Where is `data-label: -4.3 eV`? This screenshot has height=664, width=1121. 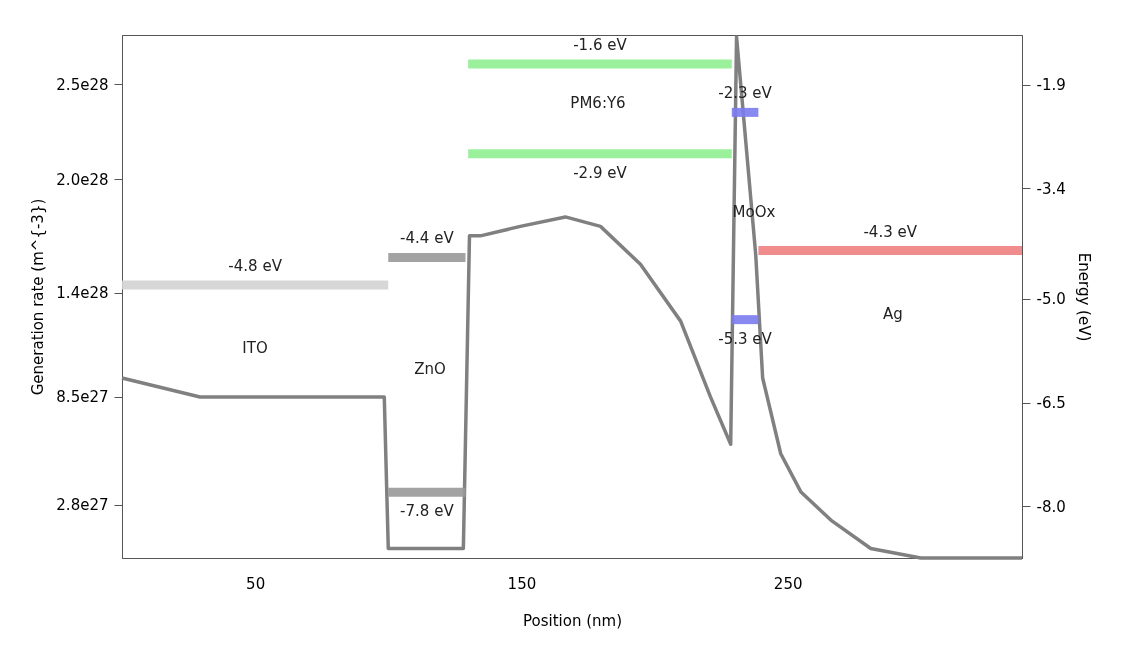 data-label: -4.3 eV is located at coordinates (890, 231).